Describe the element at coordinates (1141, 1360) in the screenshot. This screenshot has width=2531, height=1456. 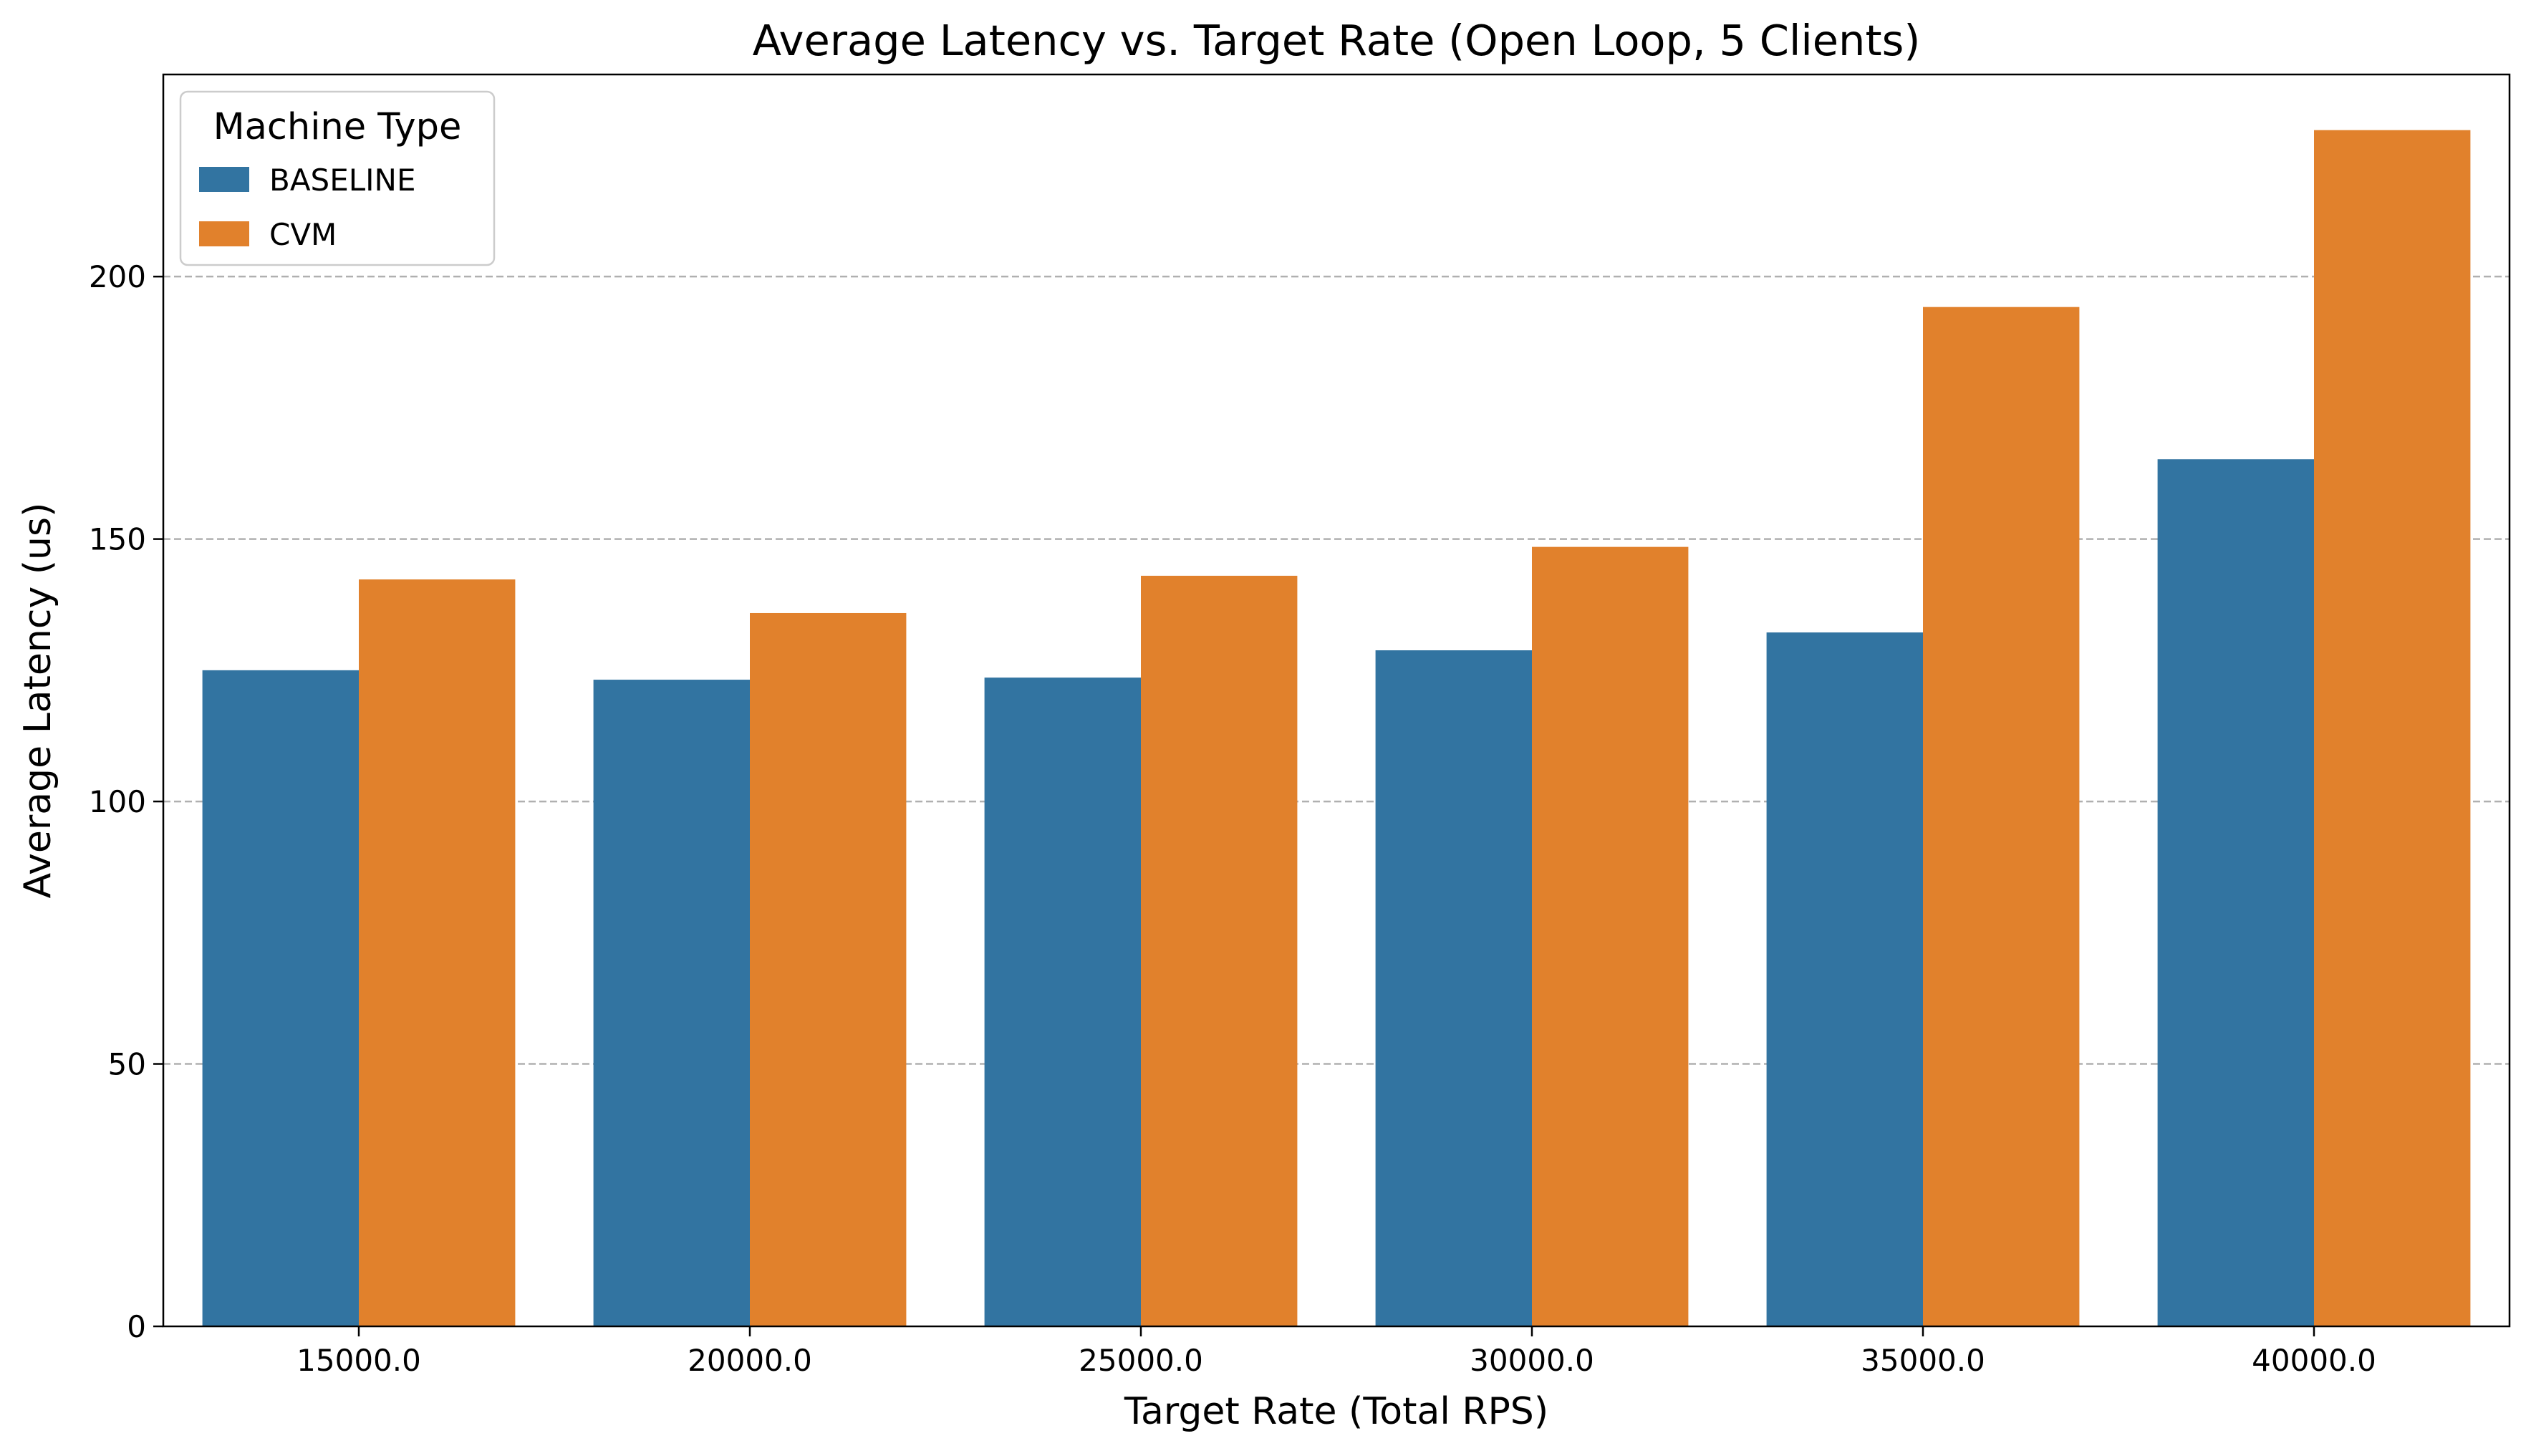
I see `x-tick-label: 25000.0` at that location.